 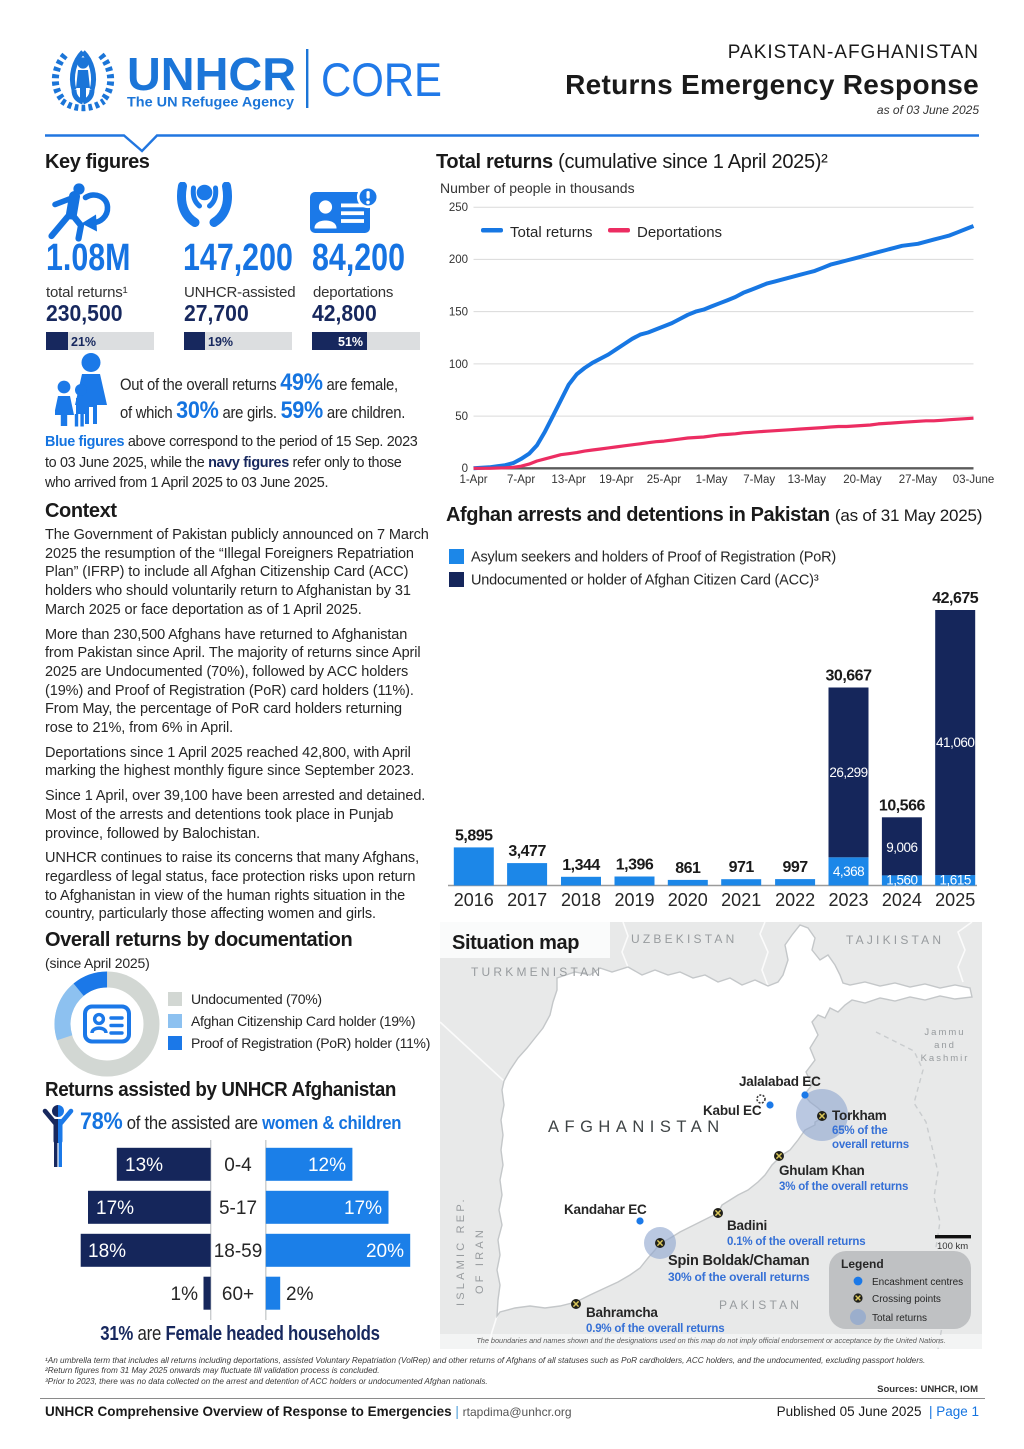 What do you see at coordinates (605, 1209) in the screenshot?
I see `svg-text: Kandahar EC` at bounding box center [605, 1209].